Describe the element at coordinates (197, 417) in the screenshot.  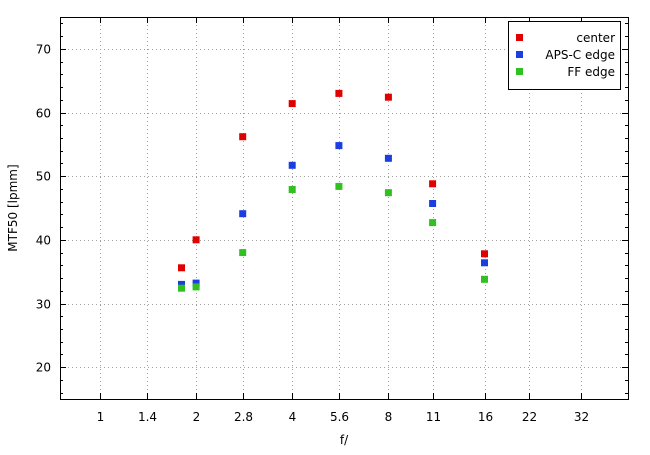
I see `x-tick-label: 2` at that location.